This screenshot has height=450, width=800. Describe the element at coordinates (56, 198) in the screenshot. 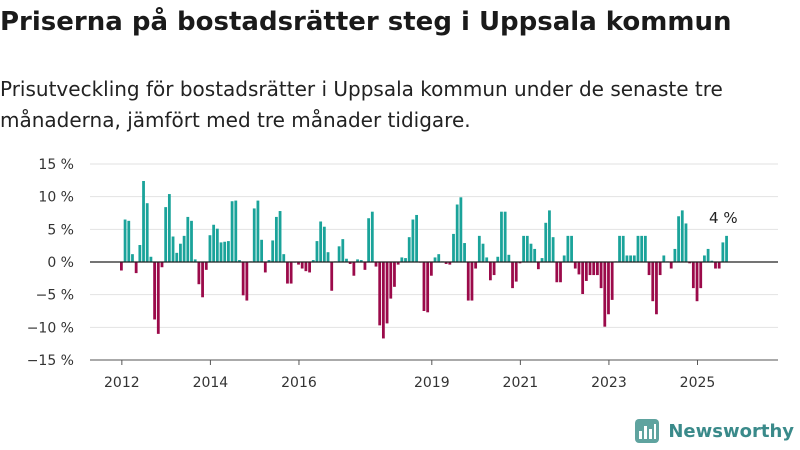

I see `y-tick-label: 10 %` at that location.